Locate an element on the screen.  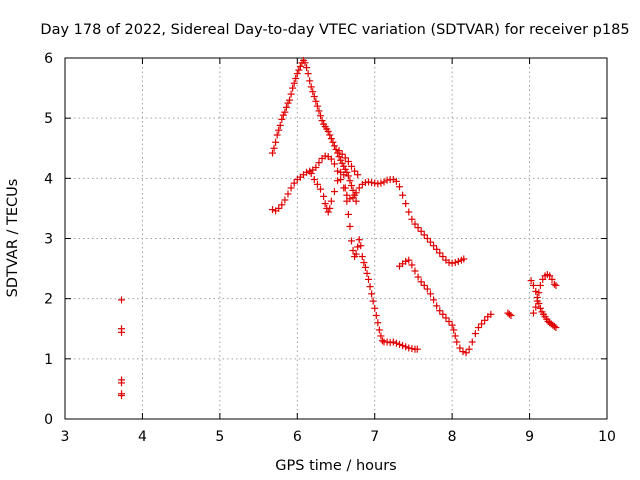
x-axis-label: GPS time / hours is located at coordinates (335, 466).